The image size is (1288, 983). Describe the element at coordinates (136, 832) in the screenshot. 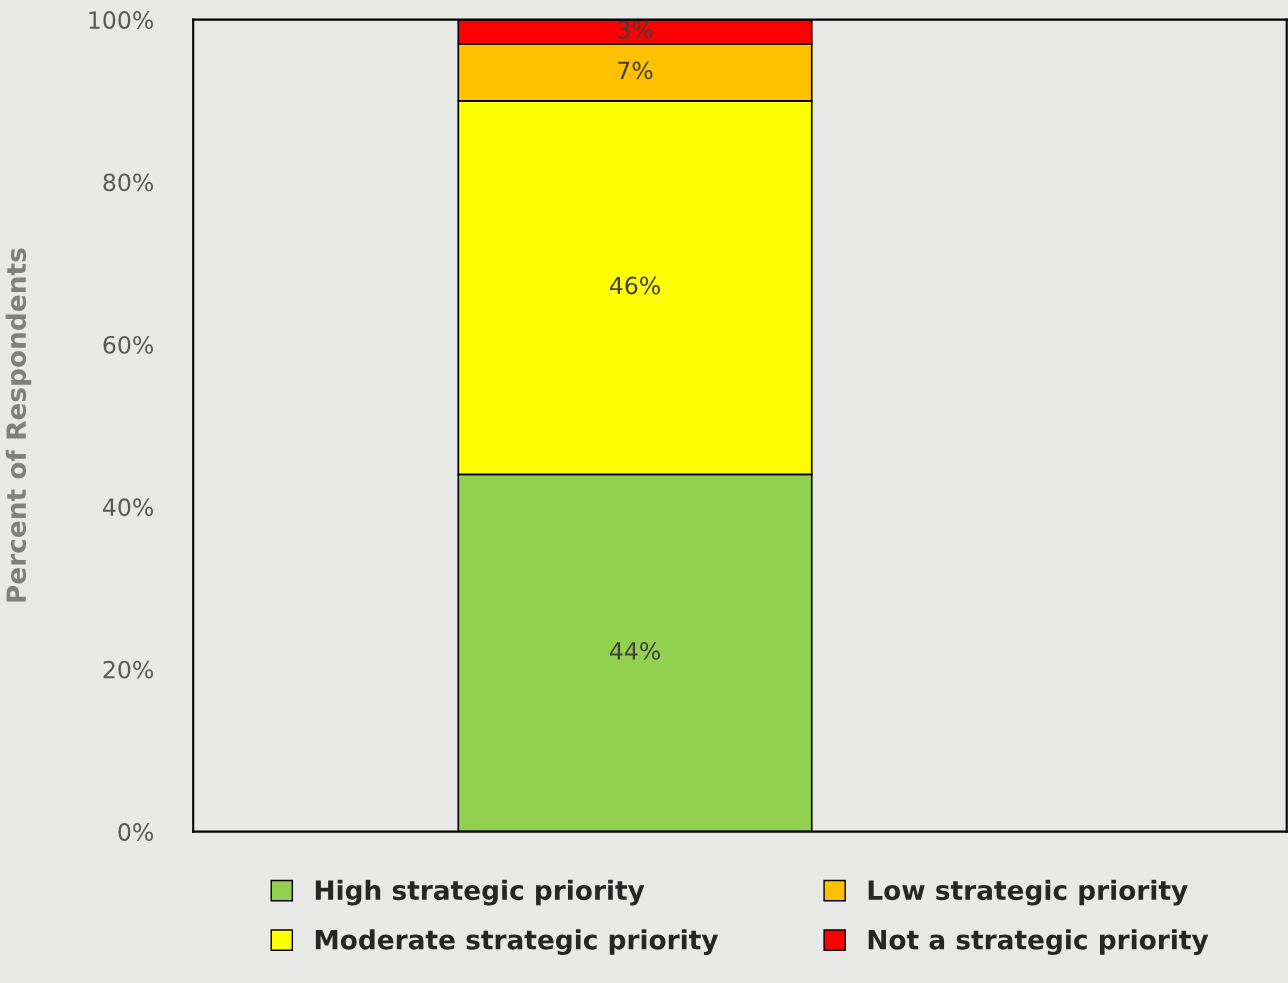

I see `y-tick-label: 0%` at that location.